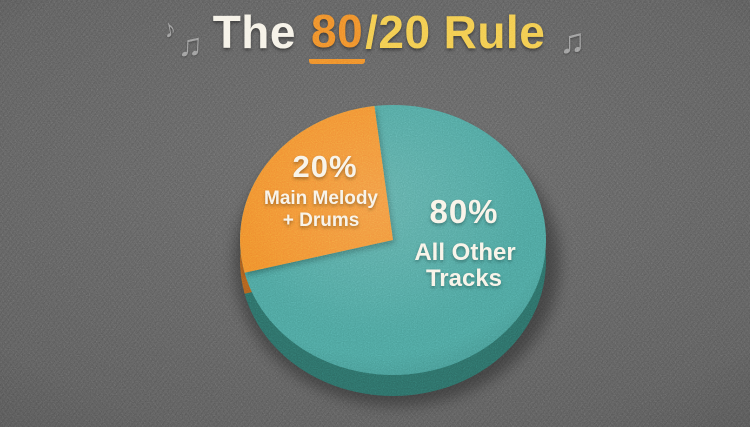 This screenshot has width=750, height=427. Describe the element at coordinates (325, 166) in the screenshot. I see `slice-20-percent-label: 20%` at that location.